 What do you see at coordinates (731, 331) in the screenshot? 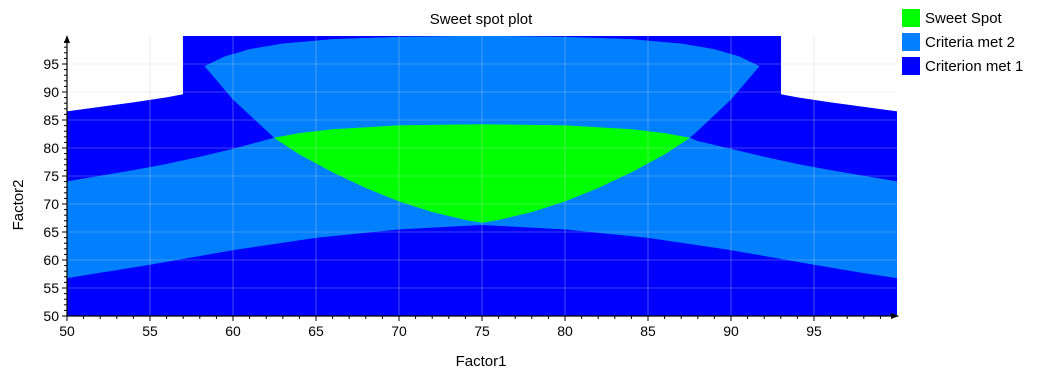
I see `x-tick-label-8: 90` at bounding box center [731, 331].